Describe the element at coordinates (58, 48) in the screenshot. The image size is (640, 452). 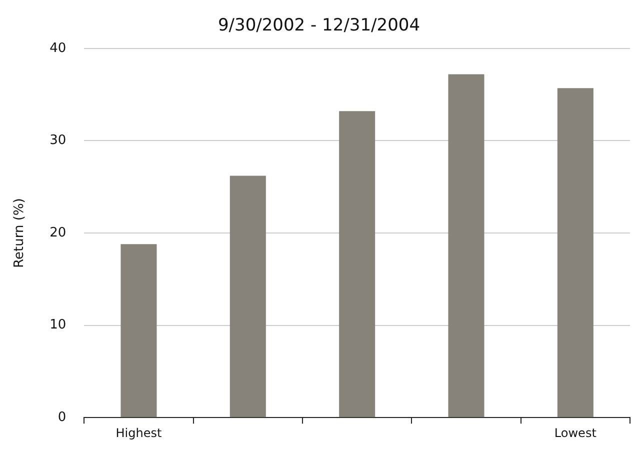
I see `y-tick-label: 40` at that location.